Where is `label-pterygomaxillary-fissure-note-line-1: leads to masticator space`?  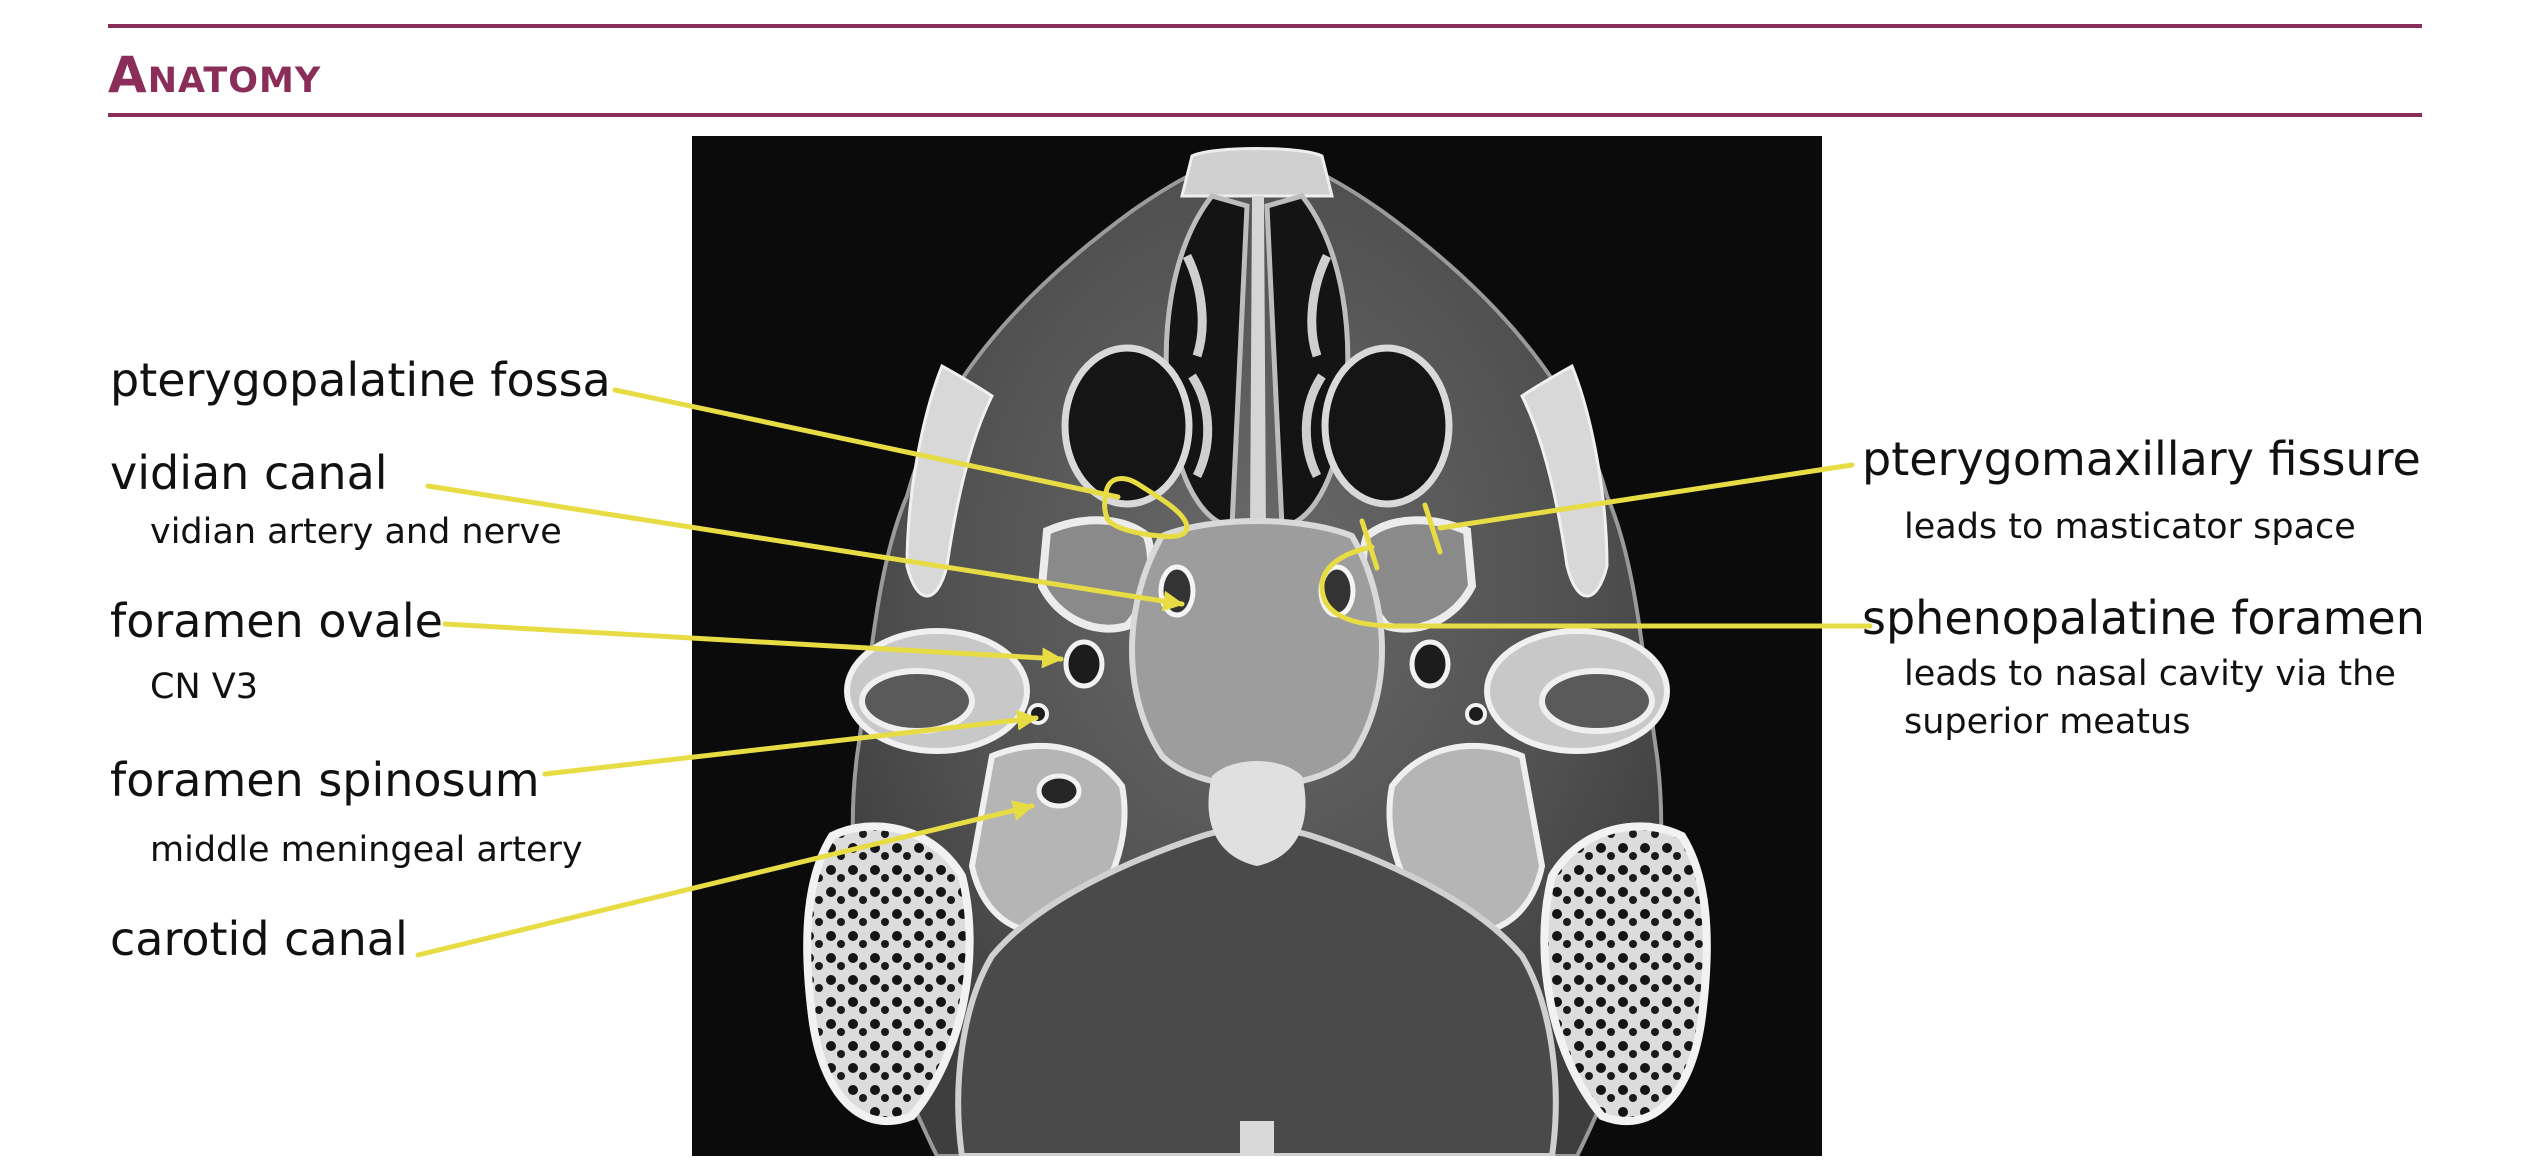
label-pterygomaxillary-fissure-note-line-1: leads to masticator space is located at coordinates (2130, 527).